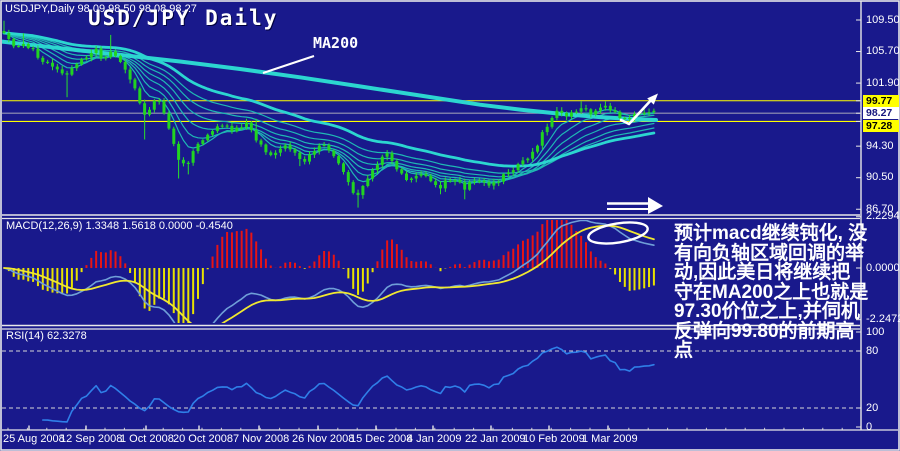  Describe the element at coordinates (881, 113) in the screenshot. I see `price-tag-98.27: 98.27` at that location.